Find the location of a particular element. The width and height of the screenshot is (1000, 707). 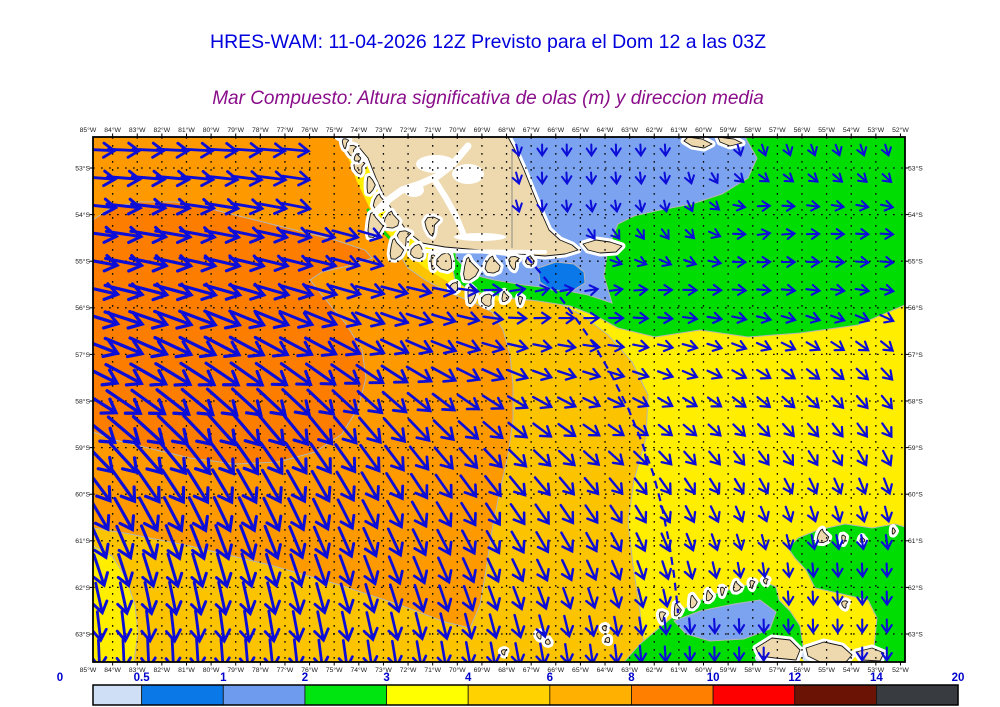

lon-label-top: 83°W is located at coordinates (137, 130).